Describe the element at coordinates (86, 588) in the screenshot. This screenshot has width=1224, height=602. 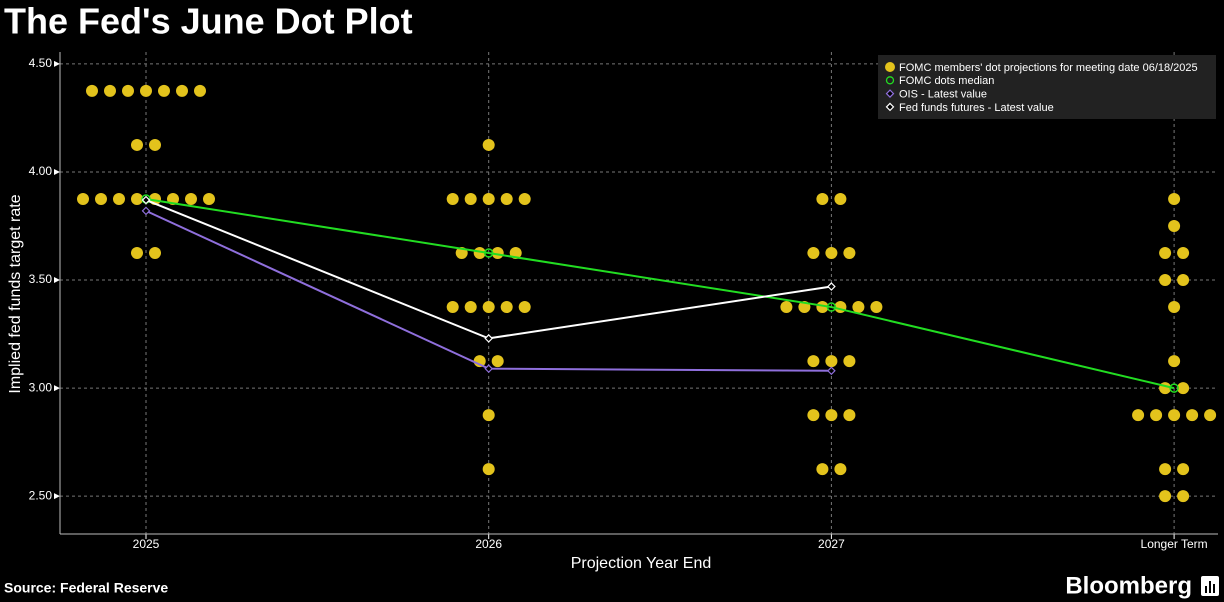
I see `source: Source: Federal Reserve` at that location.